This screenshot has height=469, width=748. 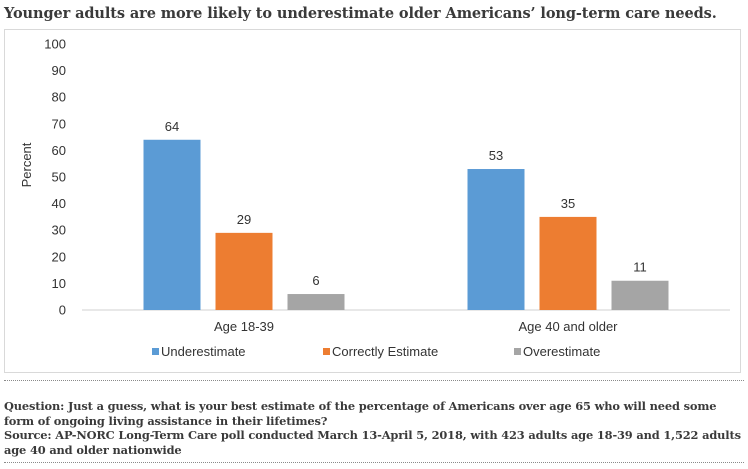 What do you see at coordinates (59, 283) in the screenshot?
I see `y-tick-label: 10` at bounding box center [59, 283].